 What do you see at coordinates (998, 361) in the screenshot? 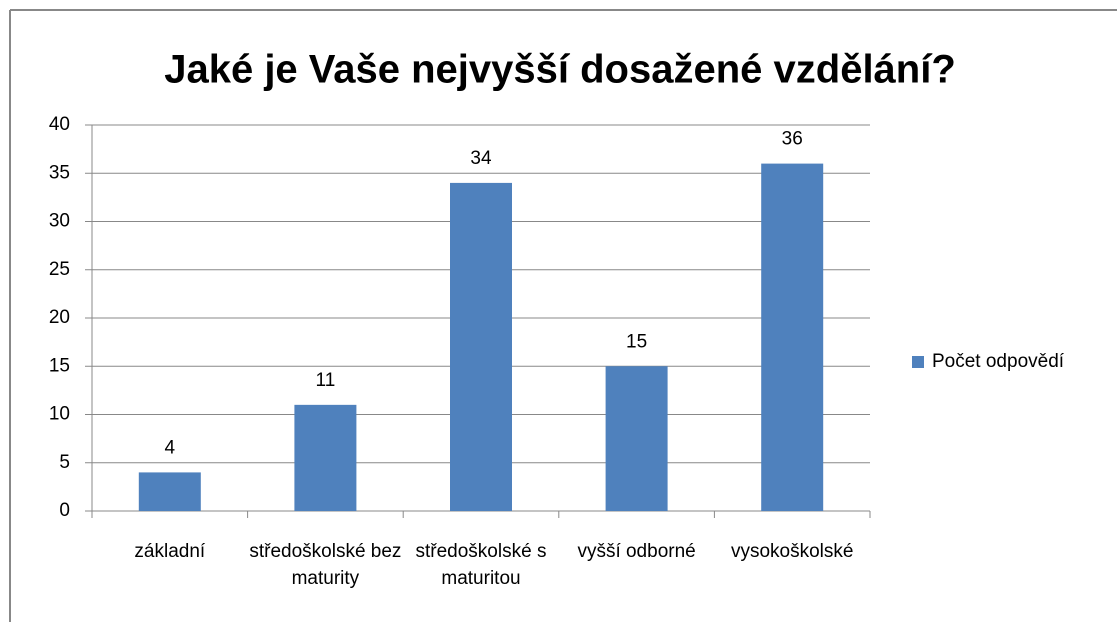
I see `legend-label: Počet odpovědí` at bounding box center [998, 361].